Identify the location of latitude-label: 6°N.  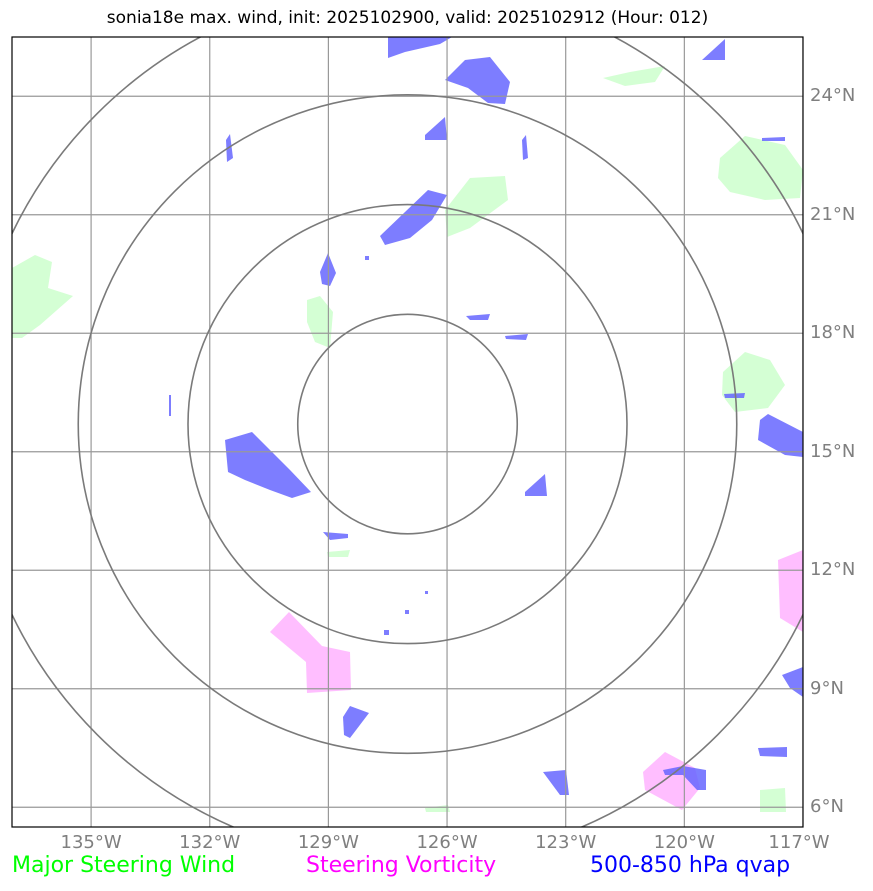
(827, 807).